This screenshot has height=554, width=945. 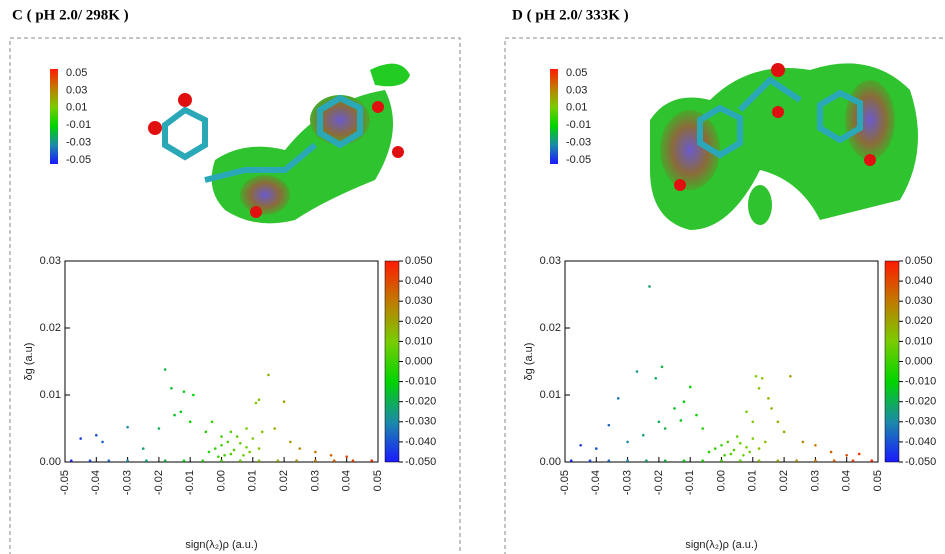 I want to click on x-tick-label: 0.00, so click(x=221, y=480).